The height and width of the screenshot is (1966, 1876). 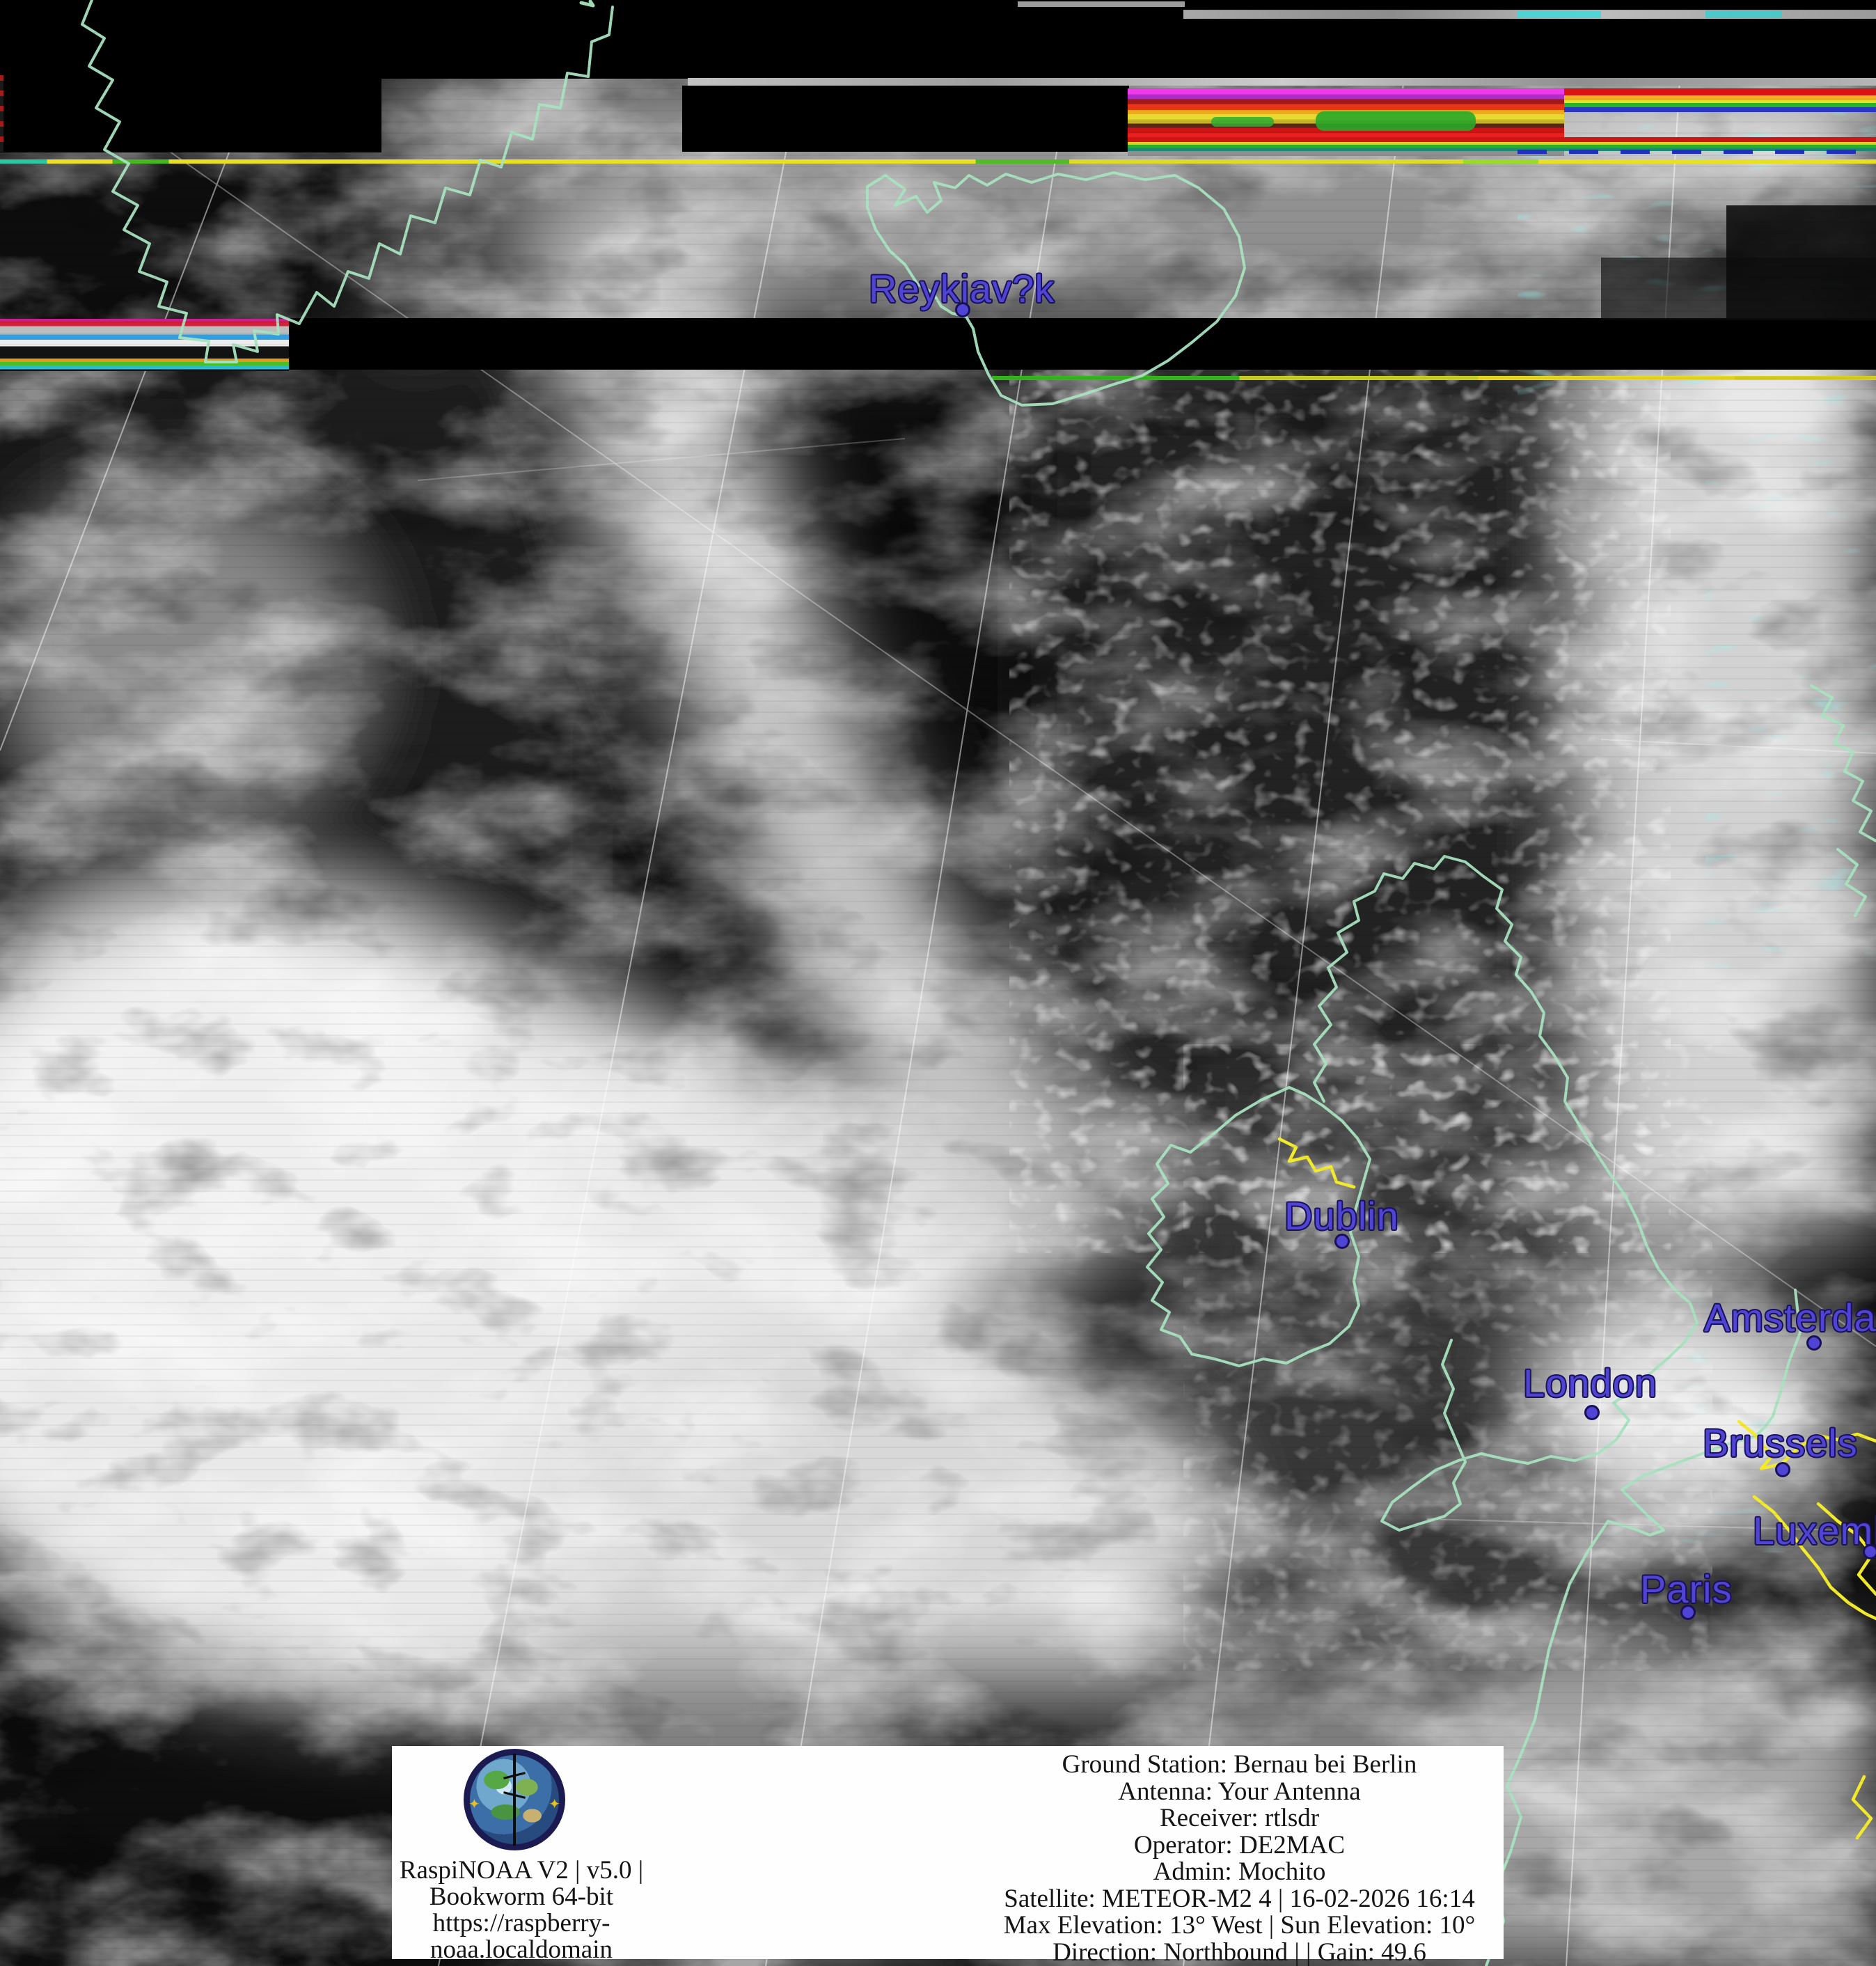 What do you see at coordinates (521, 1871) in the screenshot?
I see `info-line: RaspiNOAA V2 | v5.0 |` at bounding box center [521, 1871].